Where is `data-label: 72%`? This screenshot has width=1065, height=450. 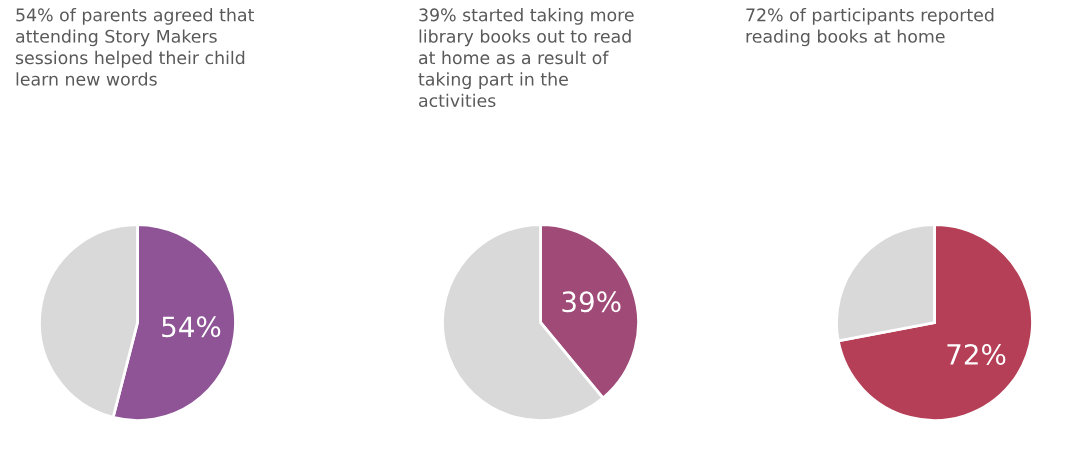
data-label: 72% is located at coordinates (976, 354).